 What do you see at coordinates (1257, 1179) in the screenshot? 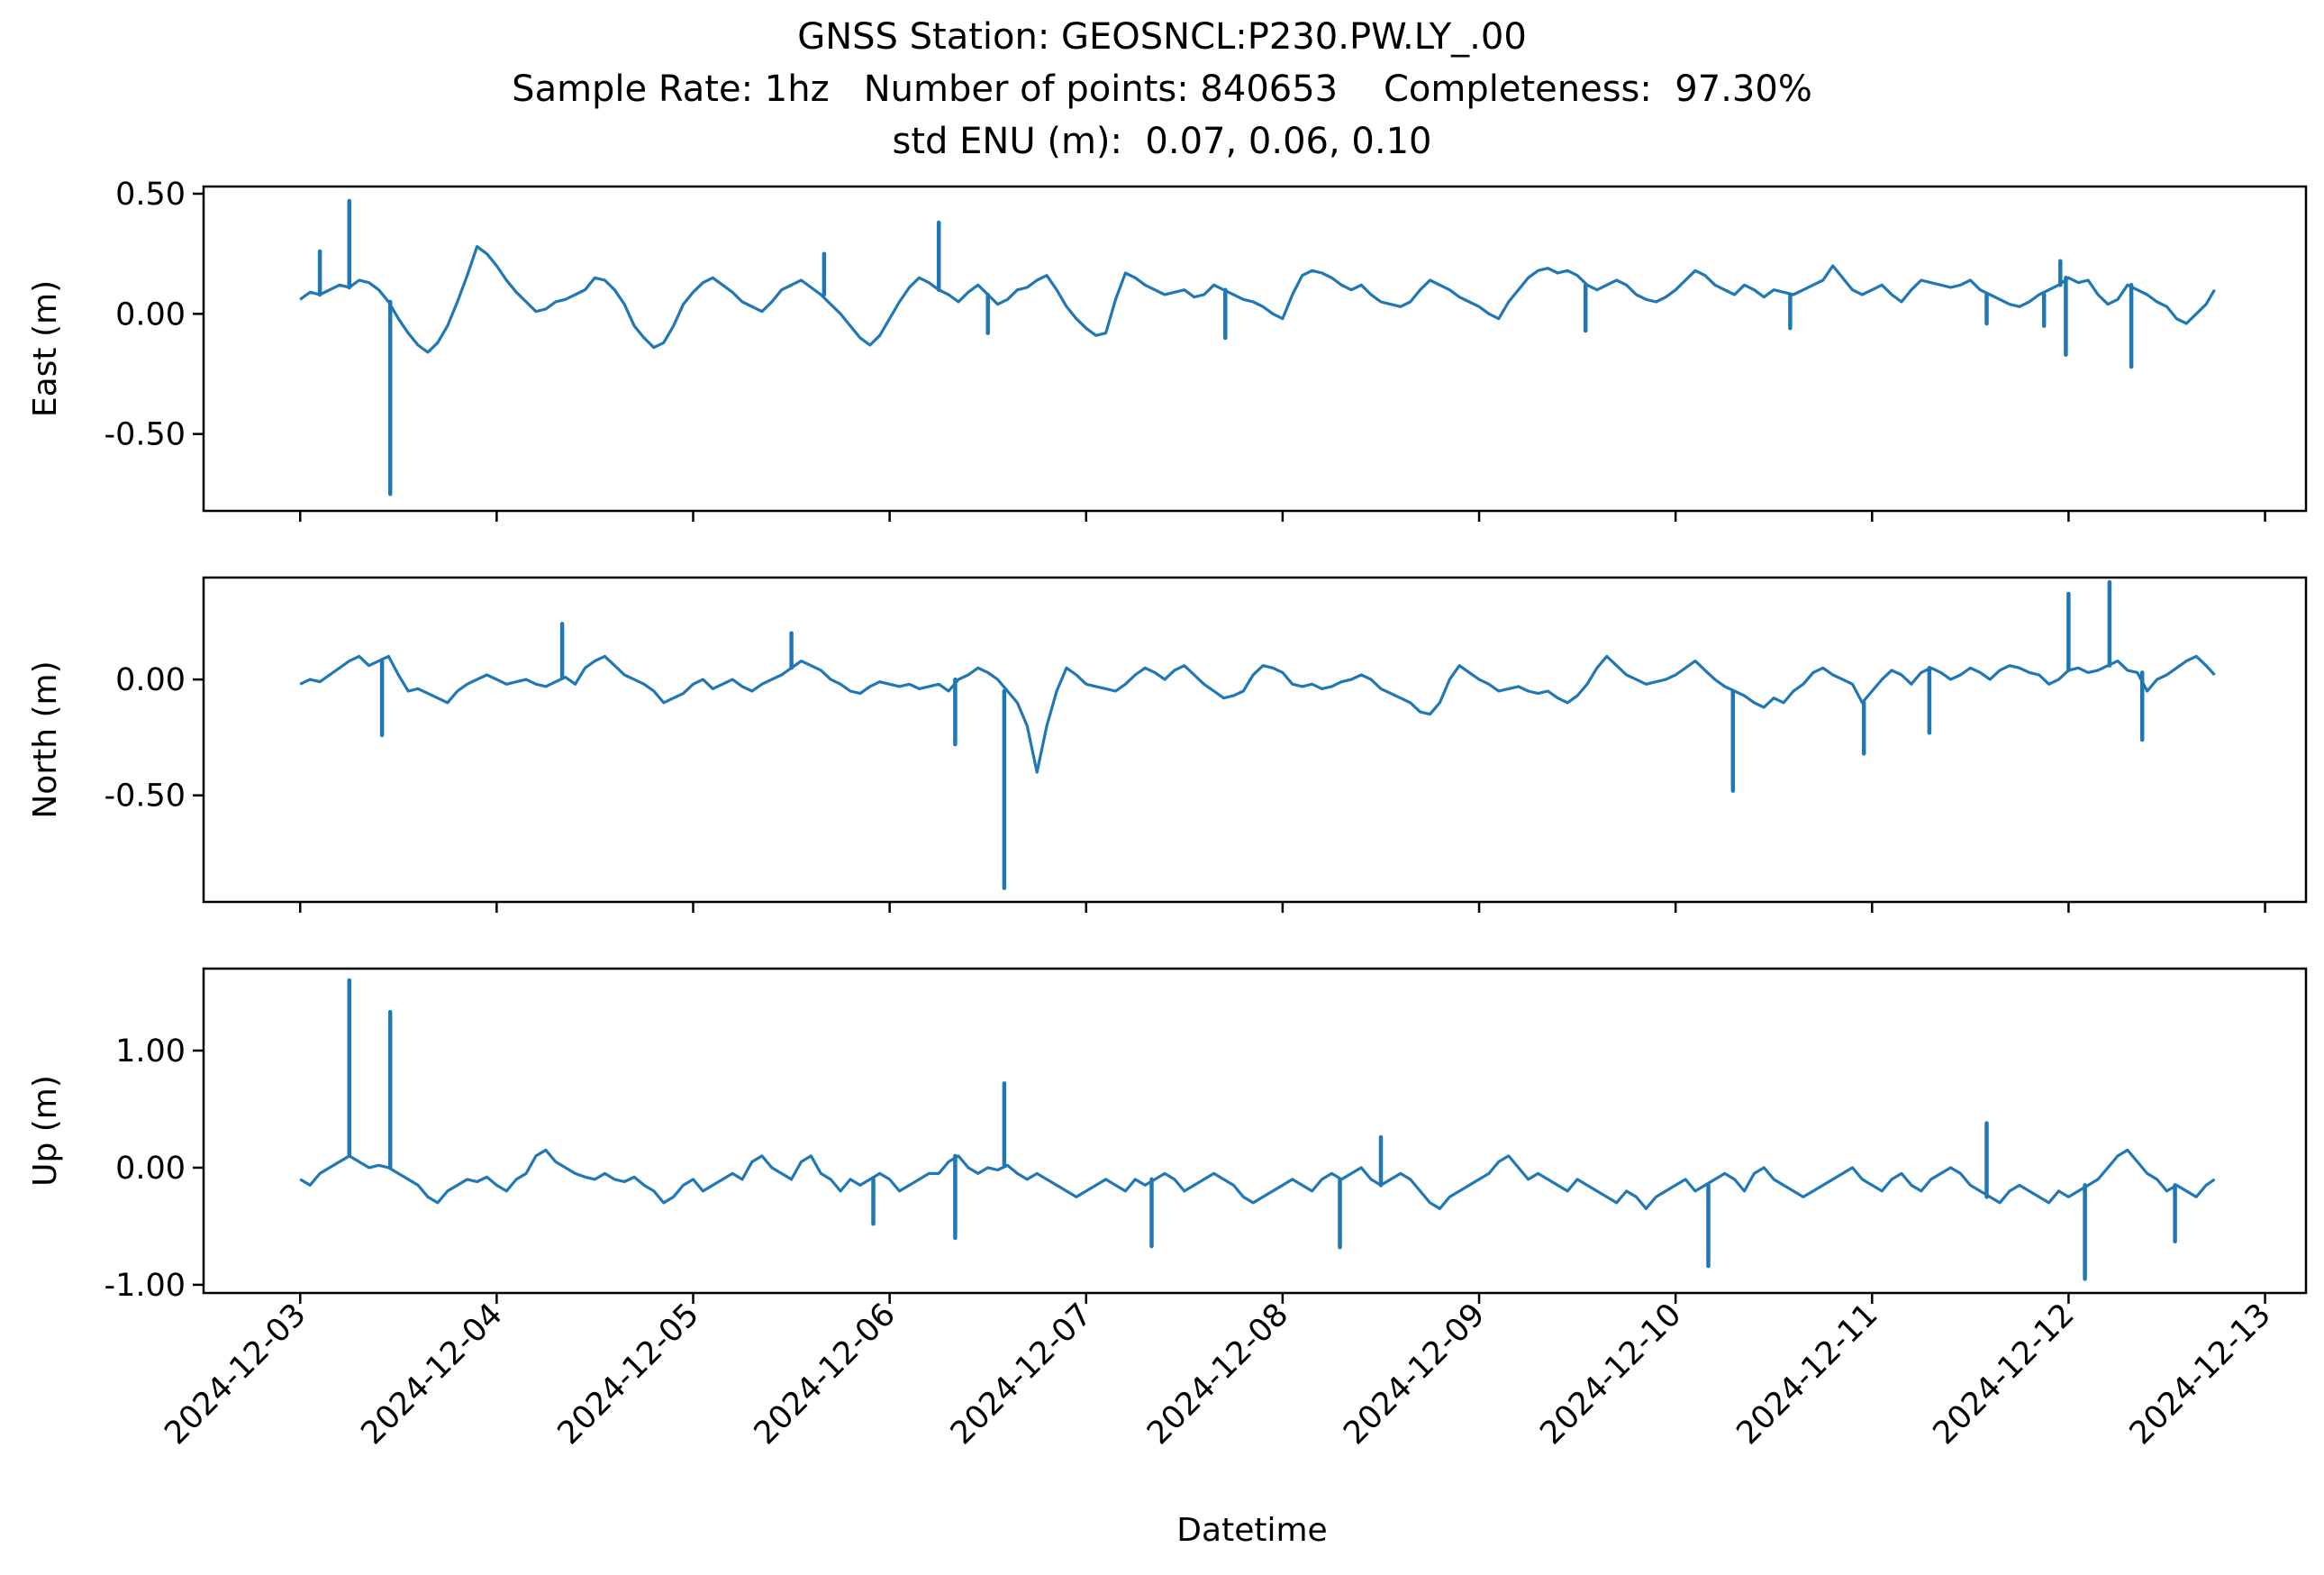
I see `up-series-line` at bounding box center [1257, 1179].